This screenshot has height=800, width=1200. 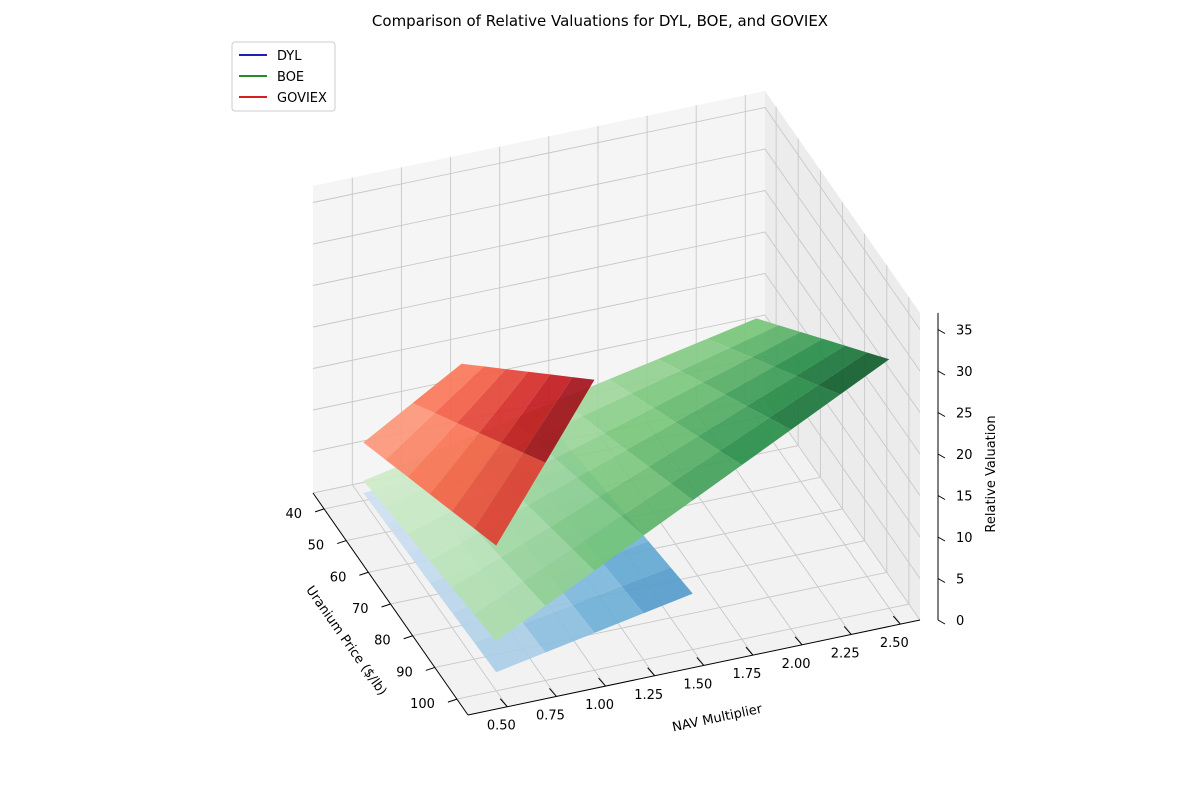 I want to click on z-tick-label: 10, so click(x=964, y=538).